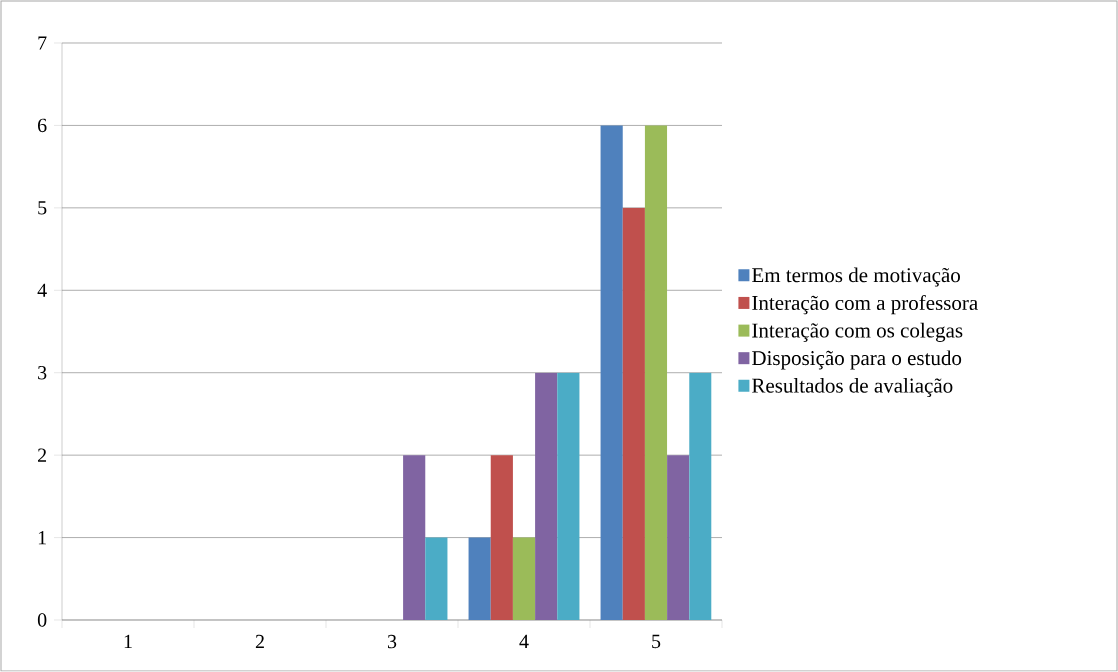 Image resolution: width=1118 pixels, height=672 pixels. I want to click on y-tick-label: 7, so click(42, 43).